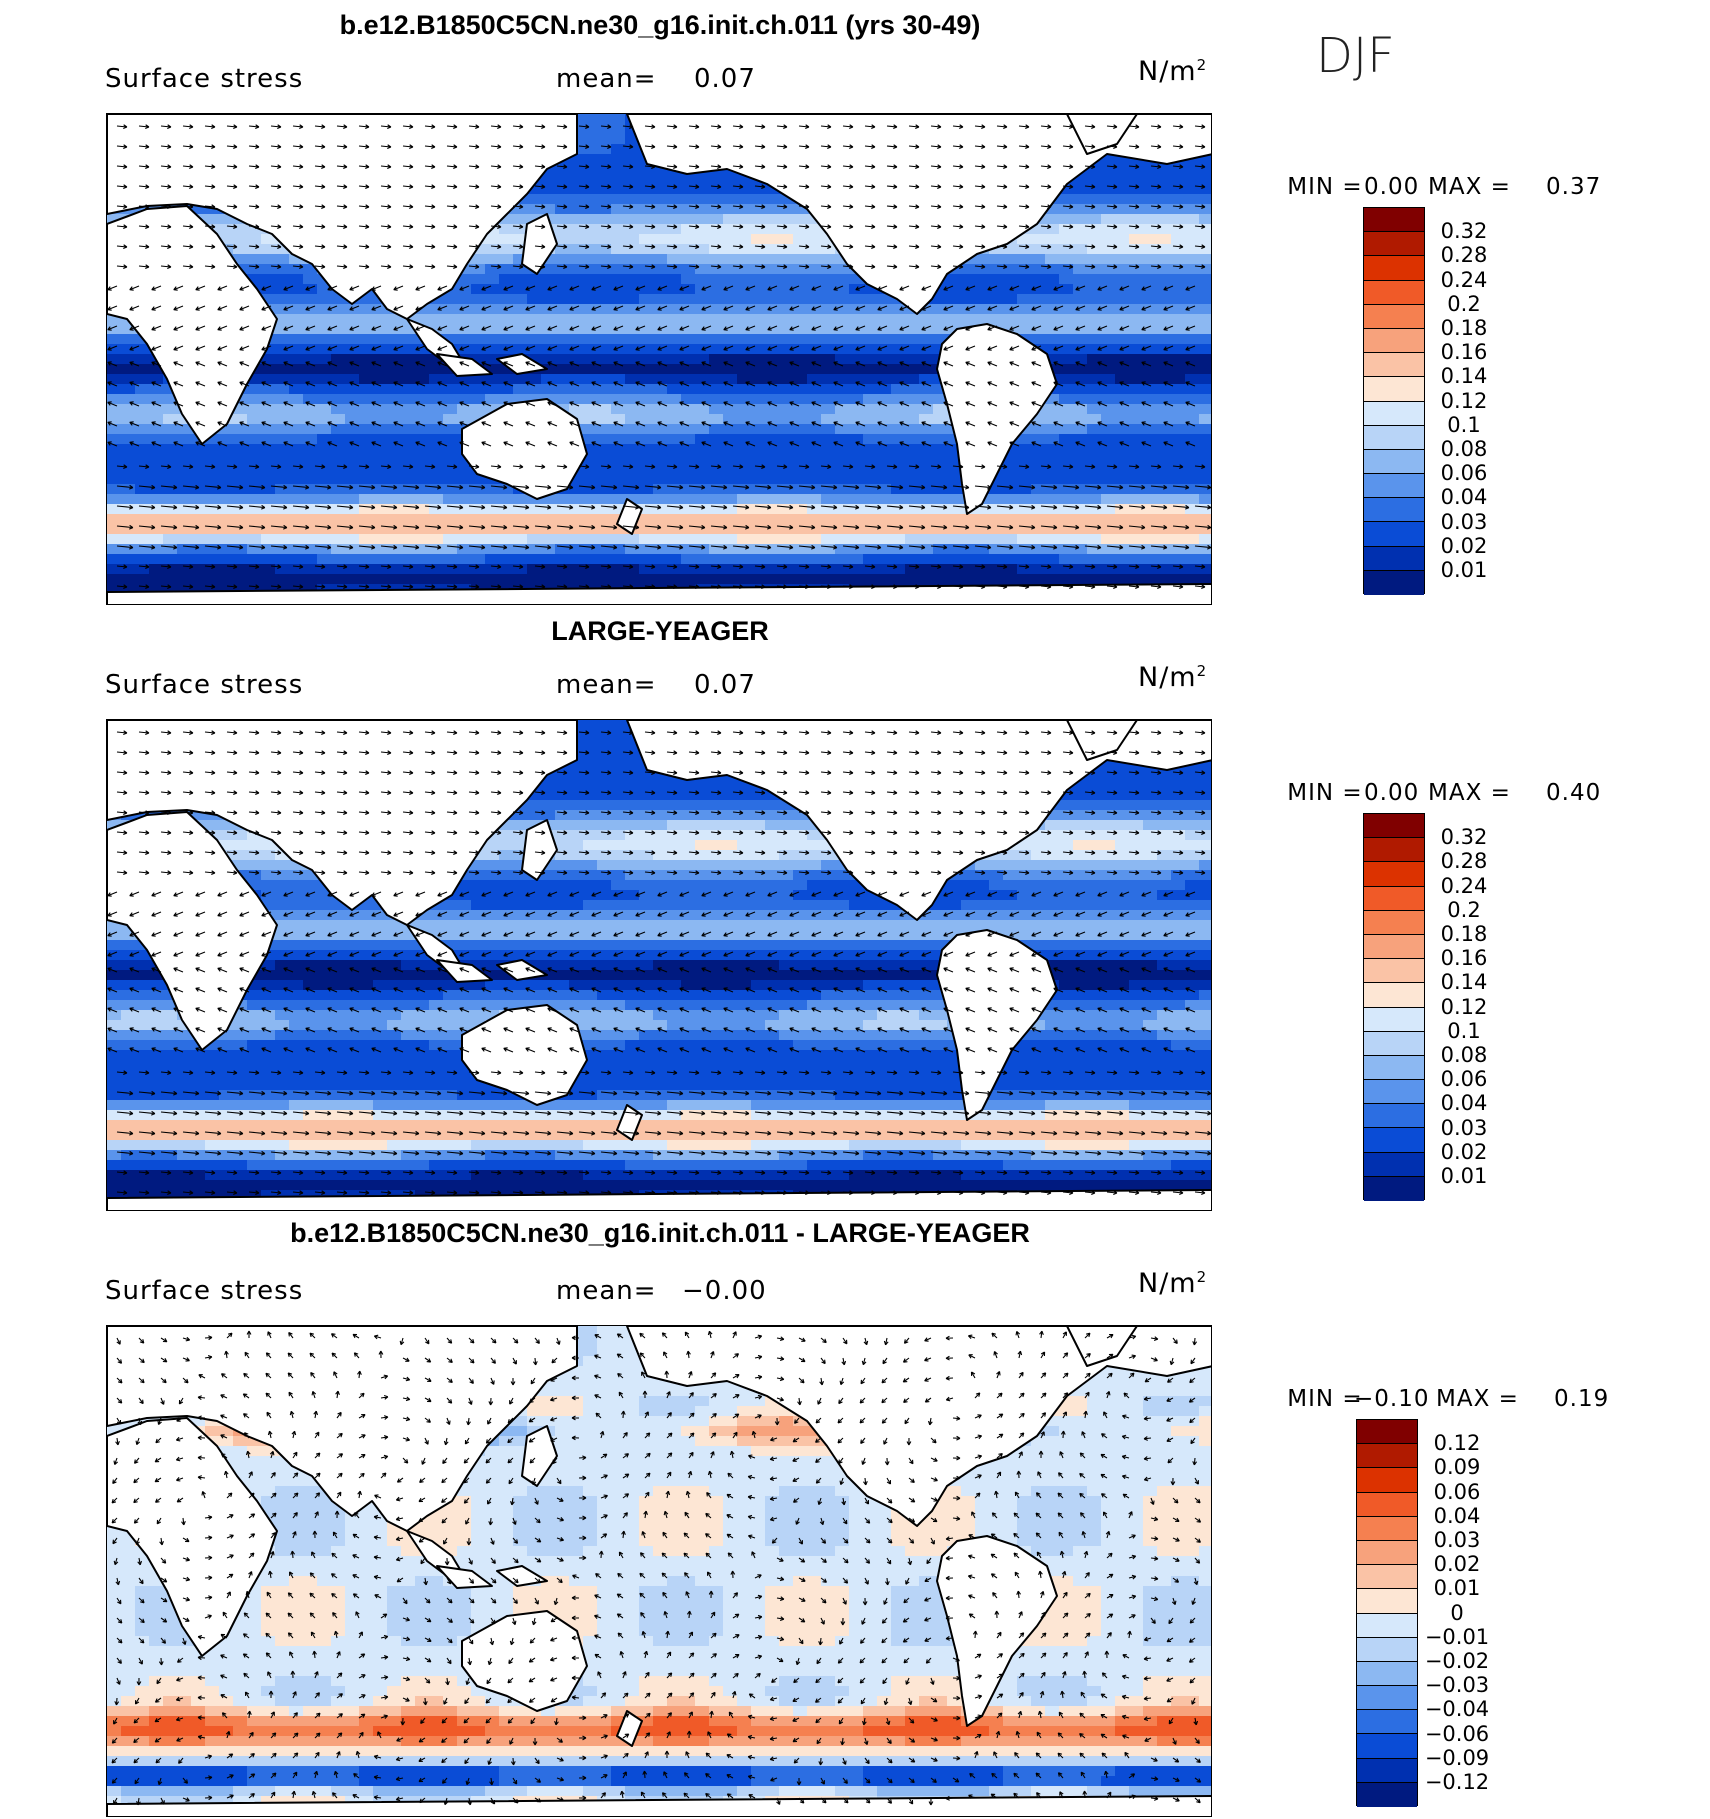 The width and height of the screenshot is (1710, 1819). I want to click on colorbar-swatches, so click(1394, 401).